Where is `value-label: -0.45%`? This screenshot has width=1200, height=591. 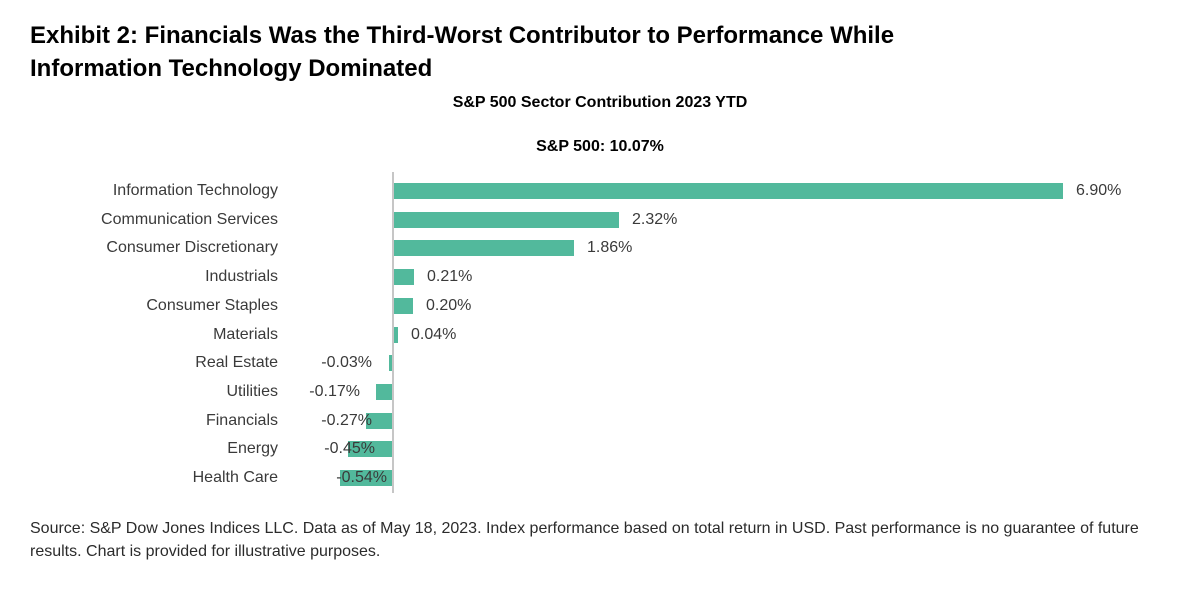 value-label: -0.45% is located at coordinates (349, 448).